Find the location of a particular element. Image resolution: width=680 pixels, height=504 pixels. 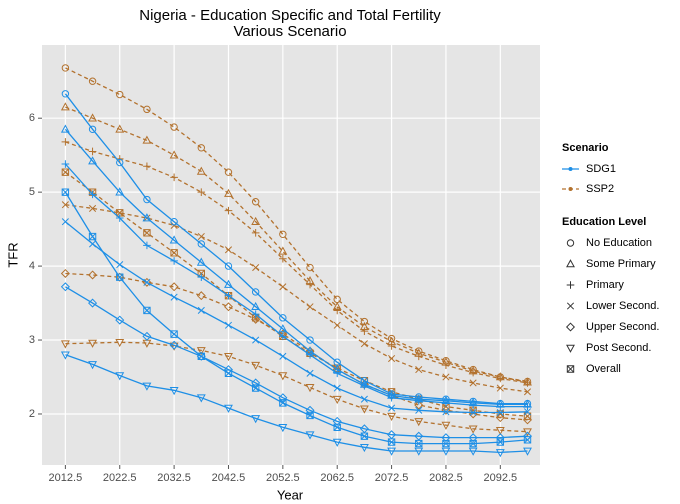

legend-label: SSP2 is located at coordinates (600, 189).